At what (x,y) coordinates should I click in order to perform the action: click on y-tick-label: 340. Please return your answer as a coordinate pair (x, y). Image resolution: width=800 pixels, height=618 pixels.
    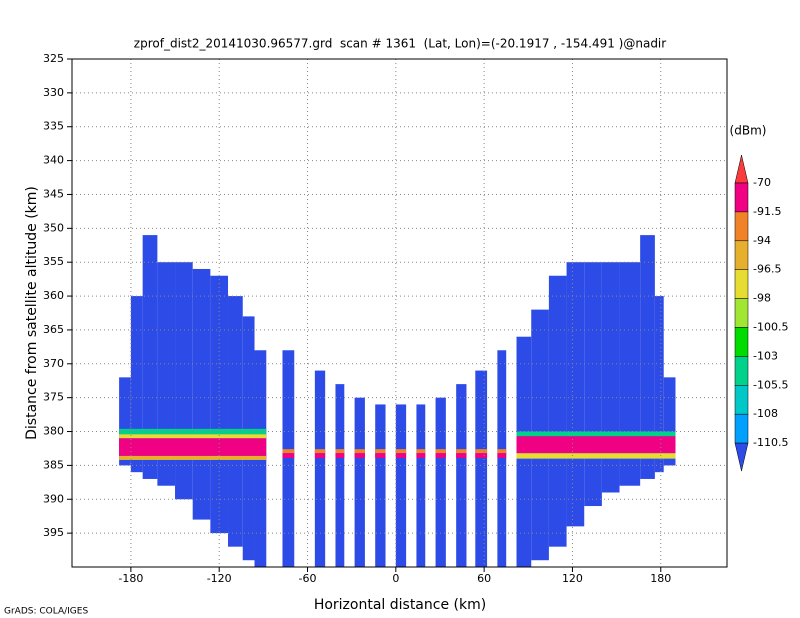
    Looking at the image, I should click on (53, 160).